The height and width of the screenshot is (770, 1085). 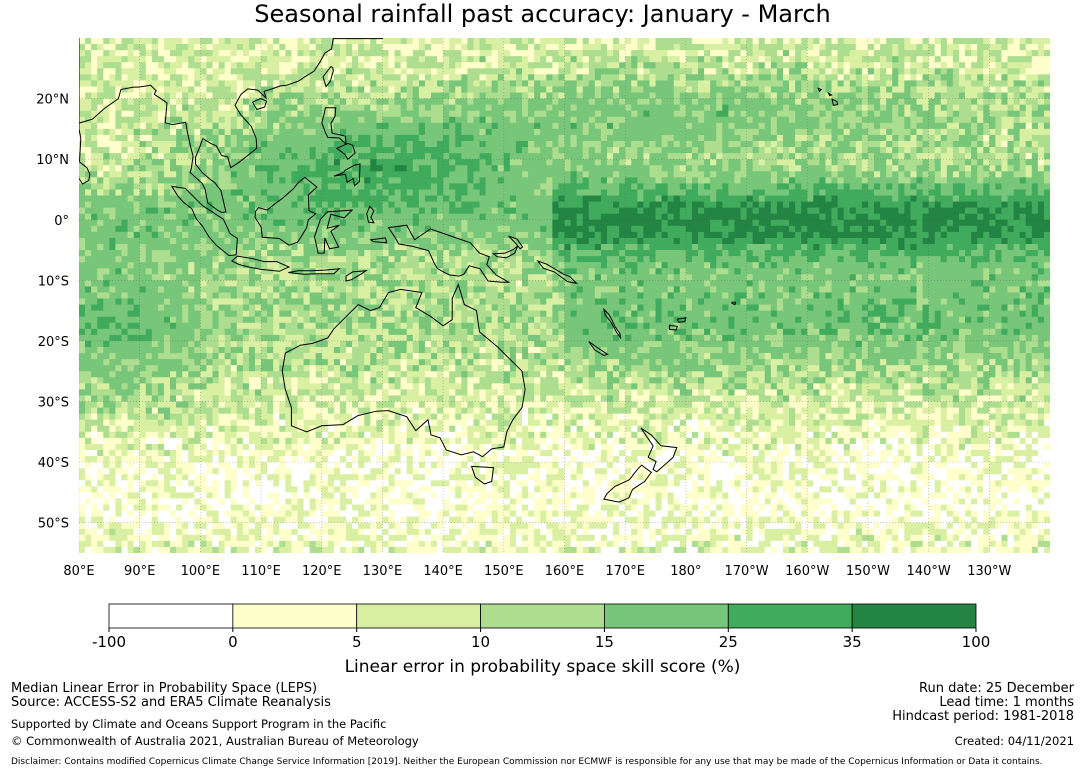 What do you see at coordinates (53, 281) in the screenshot?
I see `lat-tick-label: 10°S` at bounding box center [53, 281].